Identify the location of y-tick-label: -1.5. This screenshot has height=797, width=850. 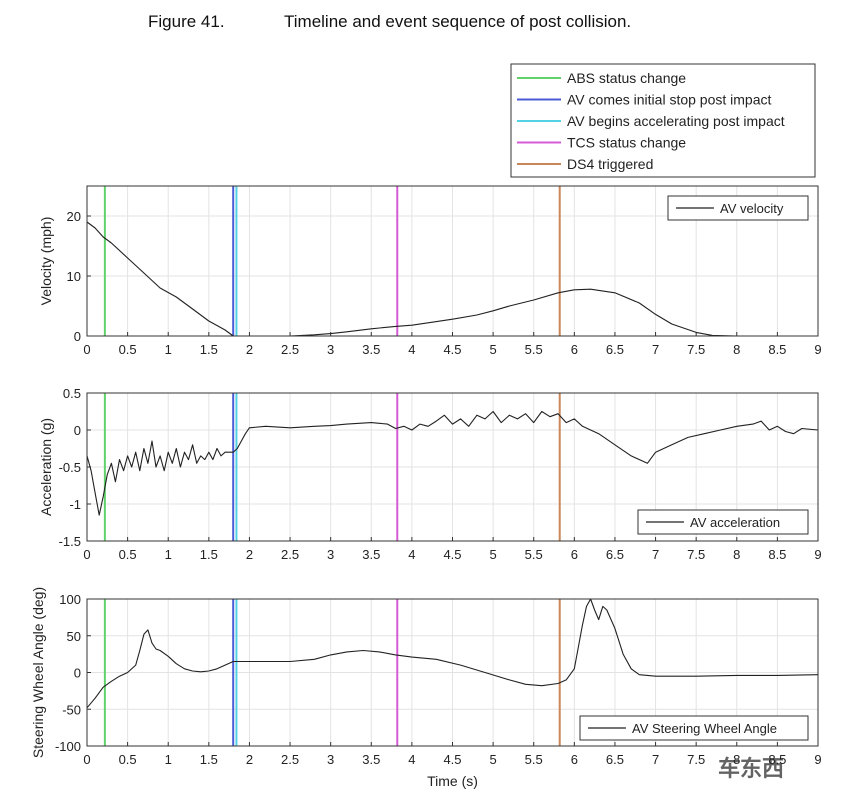
(70, 541).